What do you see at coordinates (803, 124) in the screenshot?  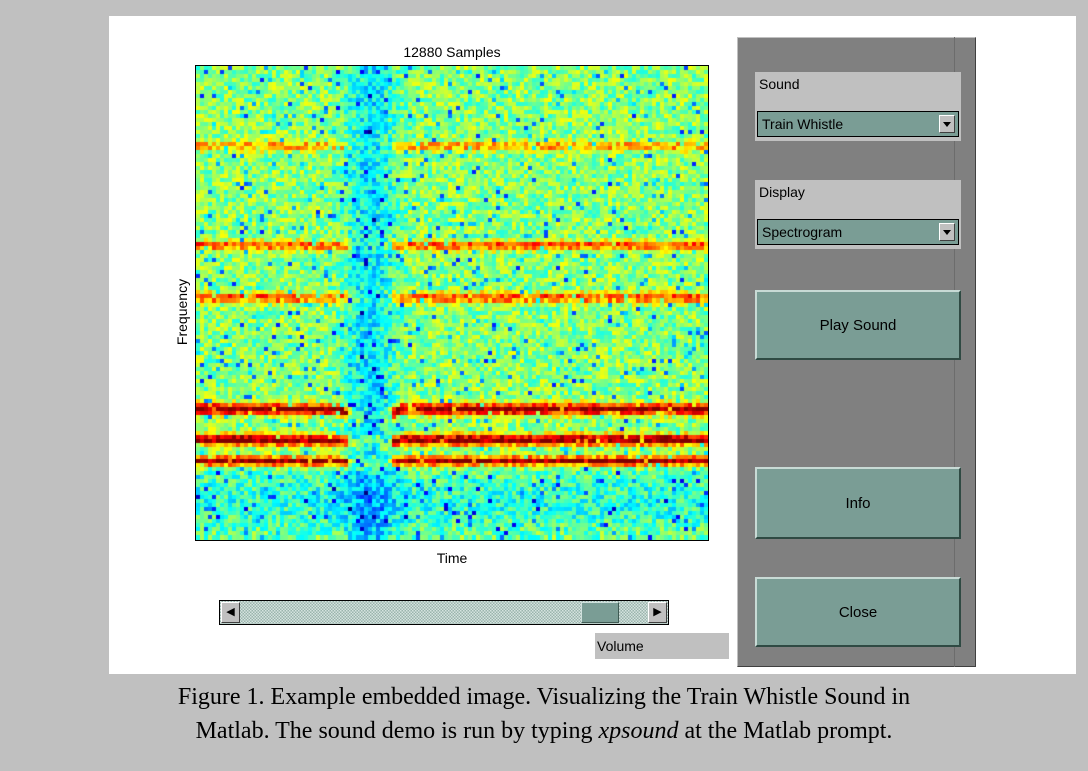 I see `sound-dropdown-text: Train Whistle` at bounding box center [803, 124].